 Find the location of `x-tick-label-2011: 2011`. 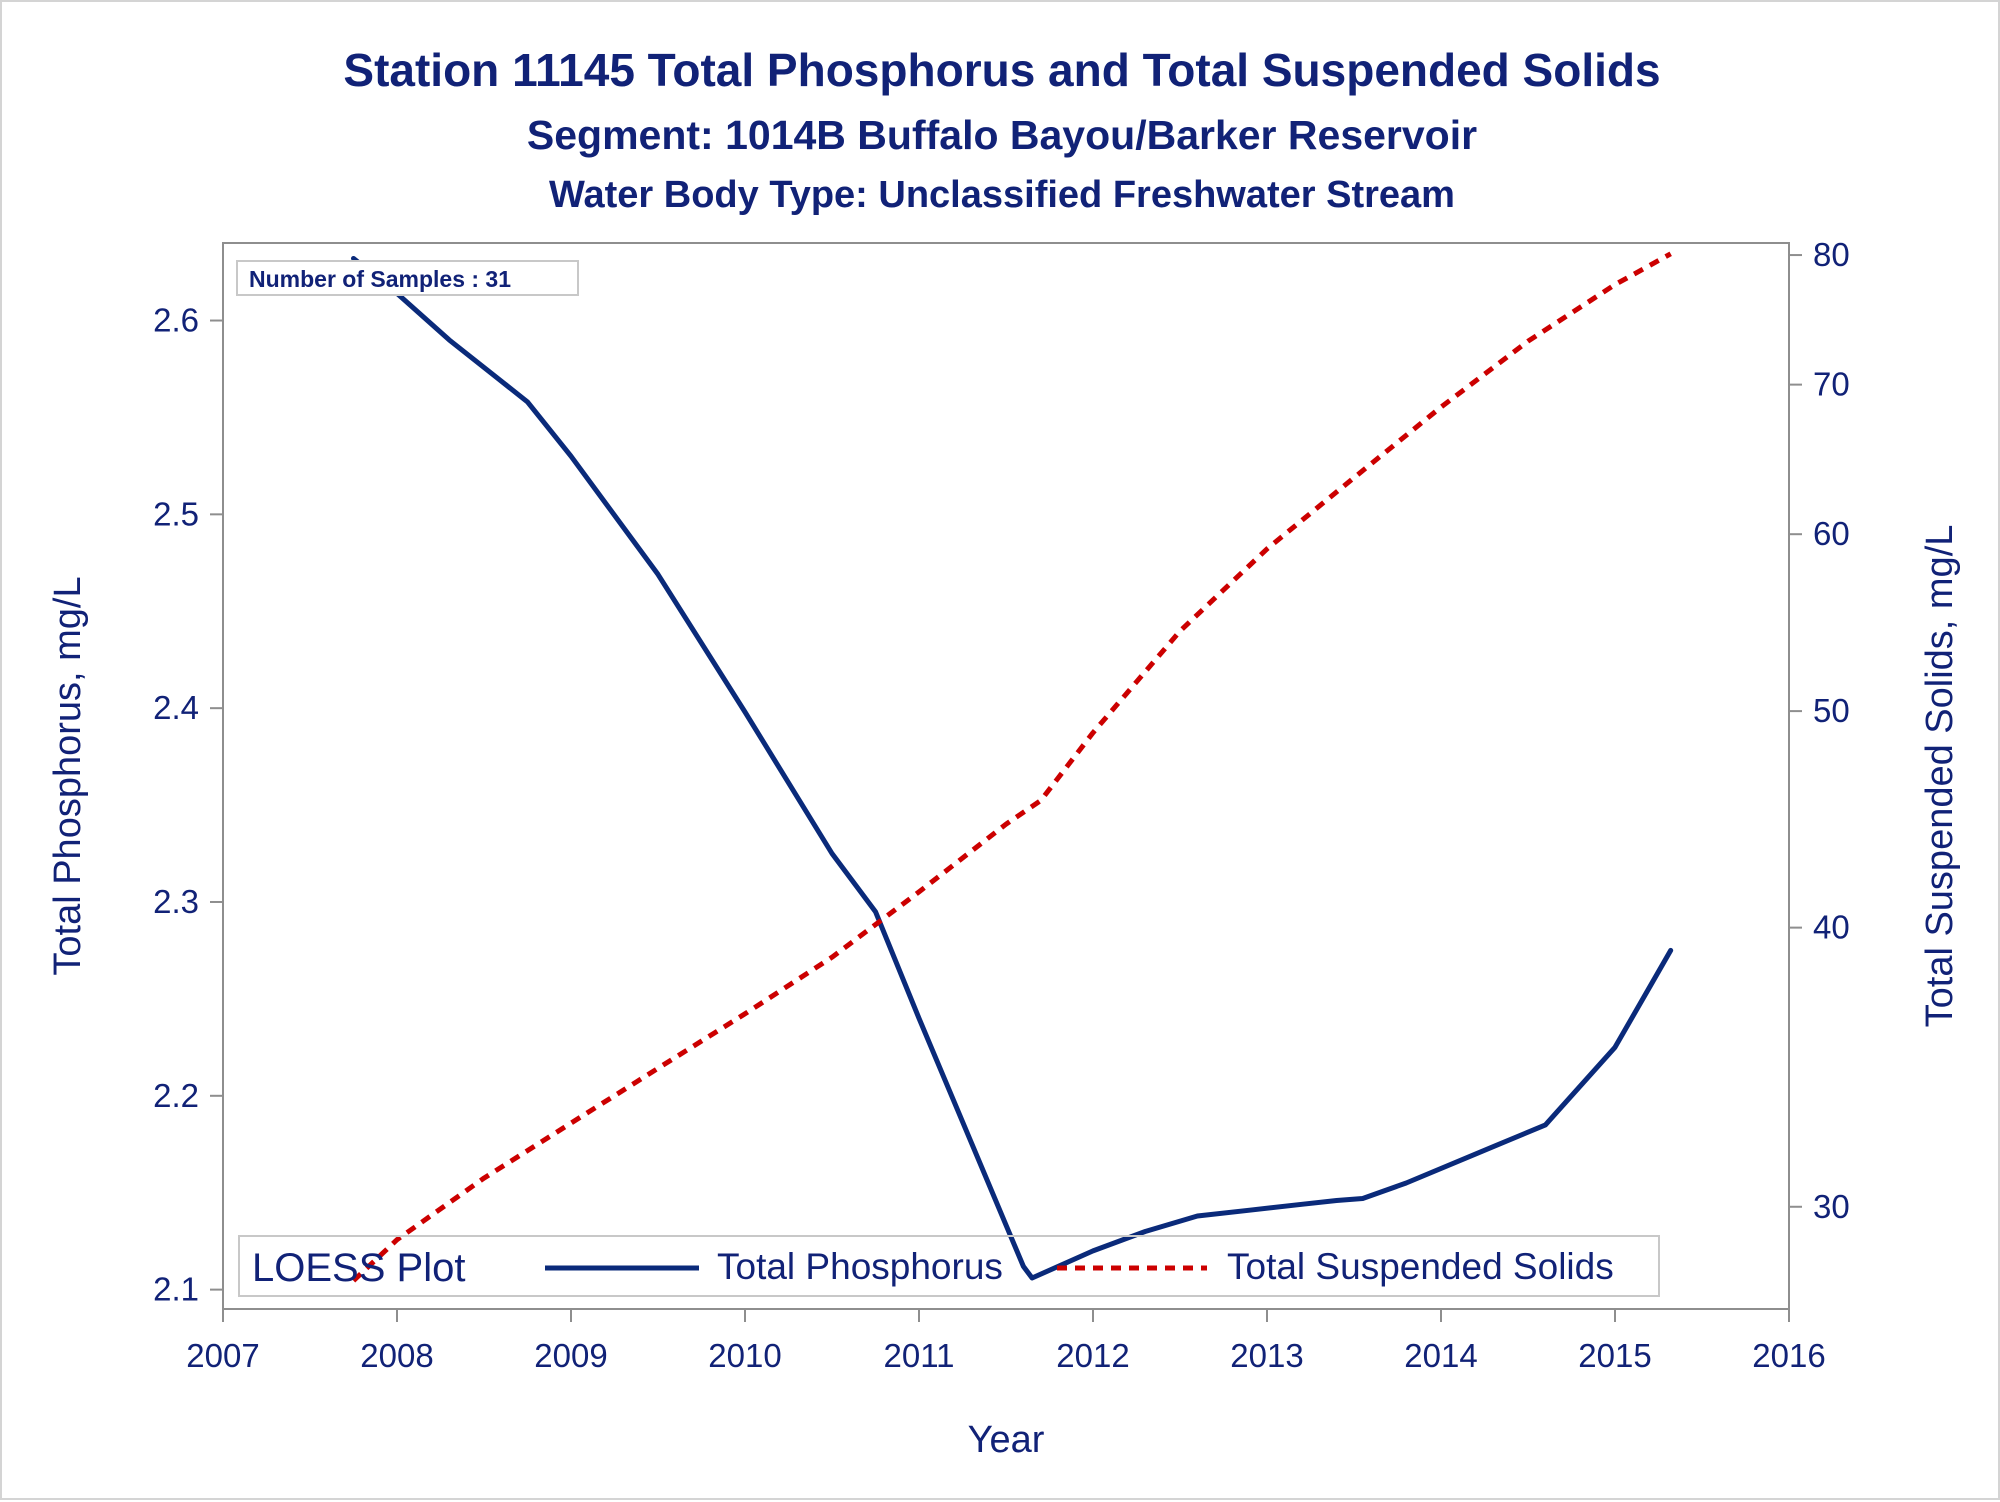

x-tick-label-2011: 2011 is located at coordinates (919, 1355).